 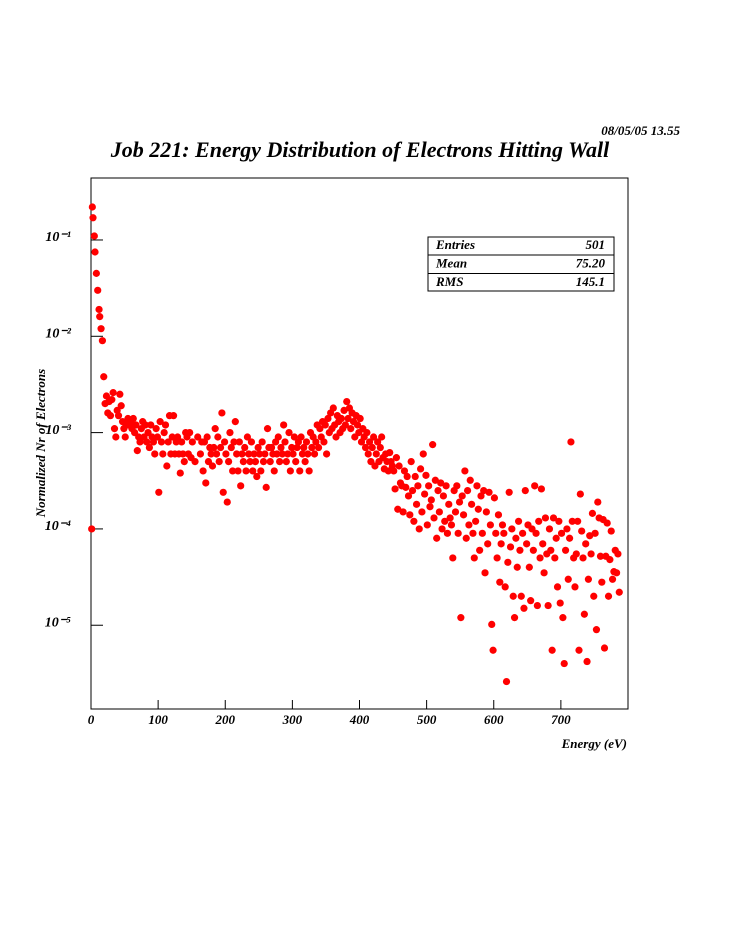 I want to click on x-axis-label: Energy (eV), so click(x=594, y=743).